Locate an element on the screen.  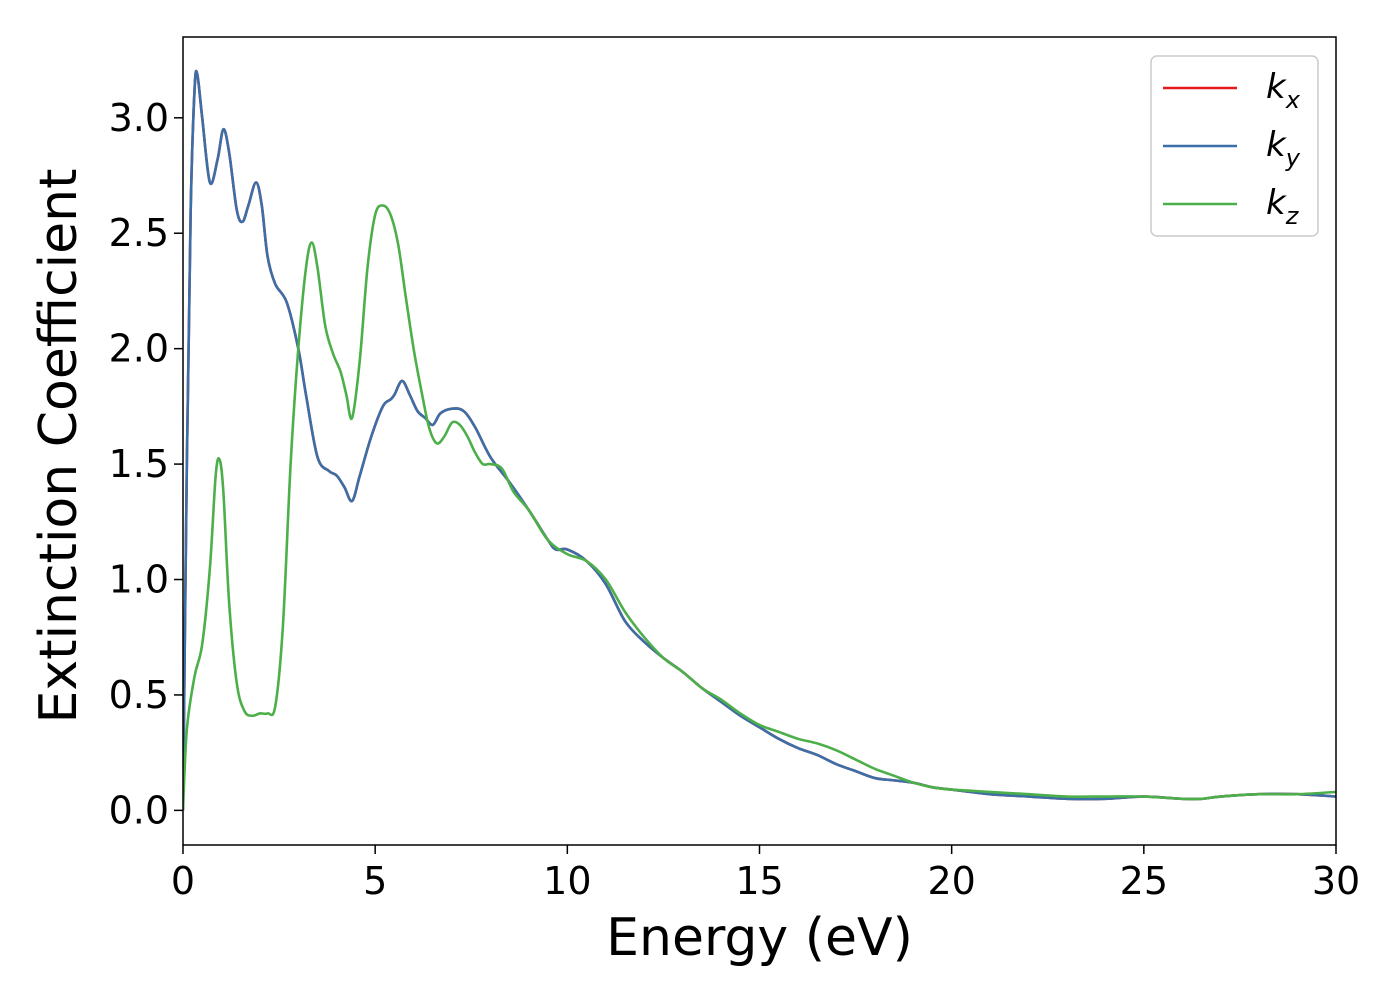
x-tick-label: 25 is located at coordinates (1144, 881).